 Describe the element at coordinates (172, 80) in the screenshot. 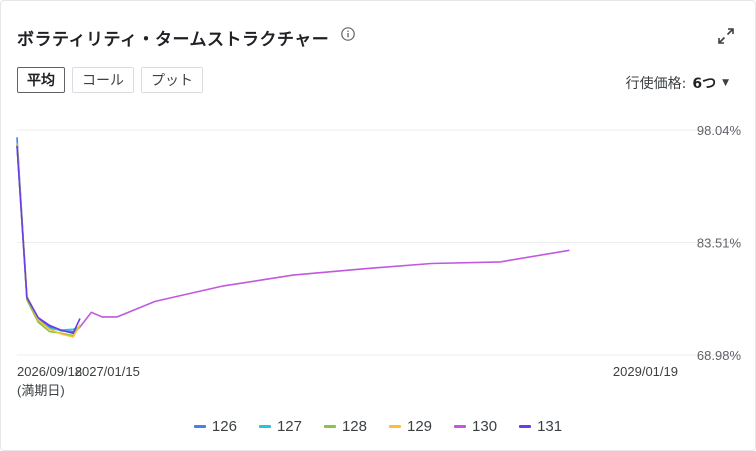

I see `tab-put: プット` at that location.